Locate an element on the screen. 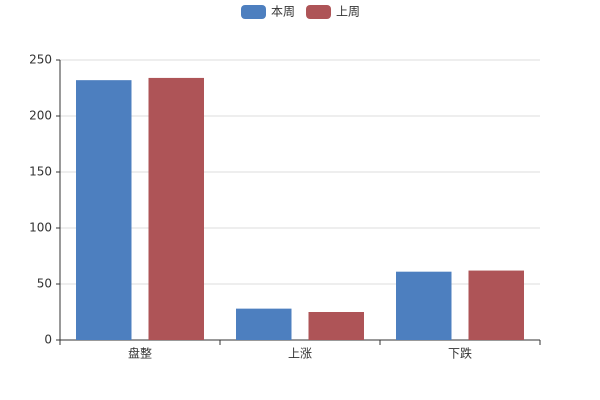 This screenshot has width=600, height=400. x-tick-label: 盘整 is located at coordinates (140, 353).